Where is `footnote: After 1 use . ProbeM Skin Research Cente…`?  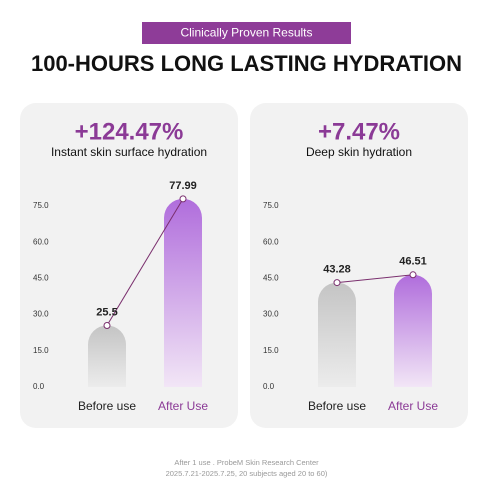
footnote: After 1 use . ProbeM Skin Research Cente… is located at coordinates (246, 462).